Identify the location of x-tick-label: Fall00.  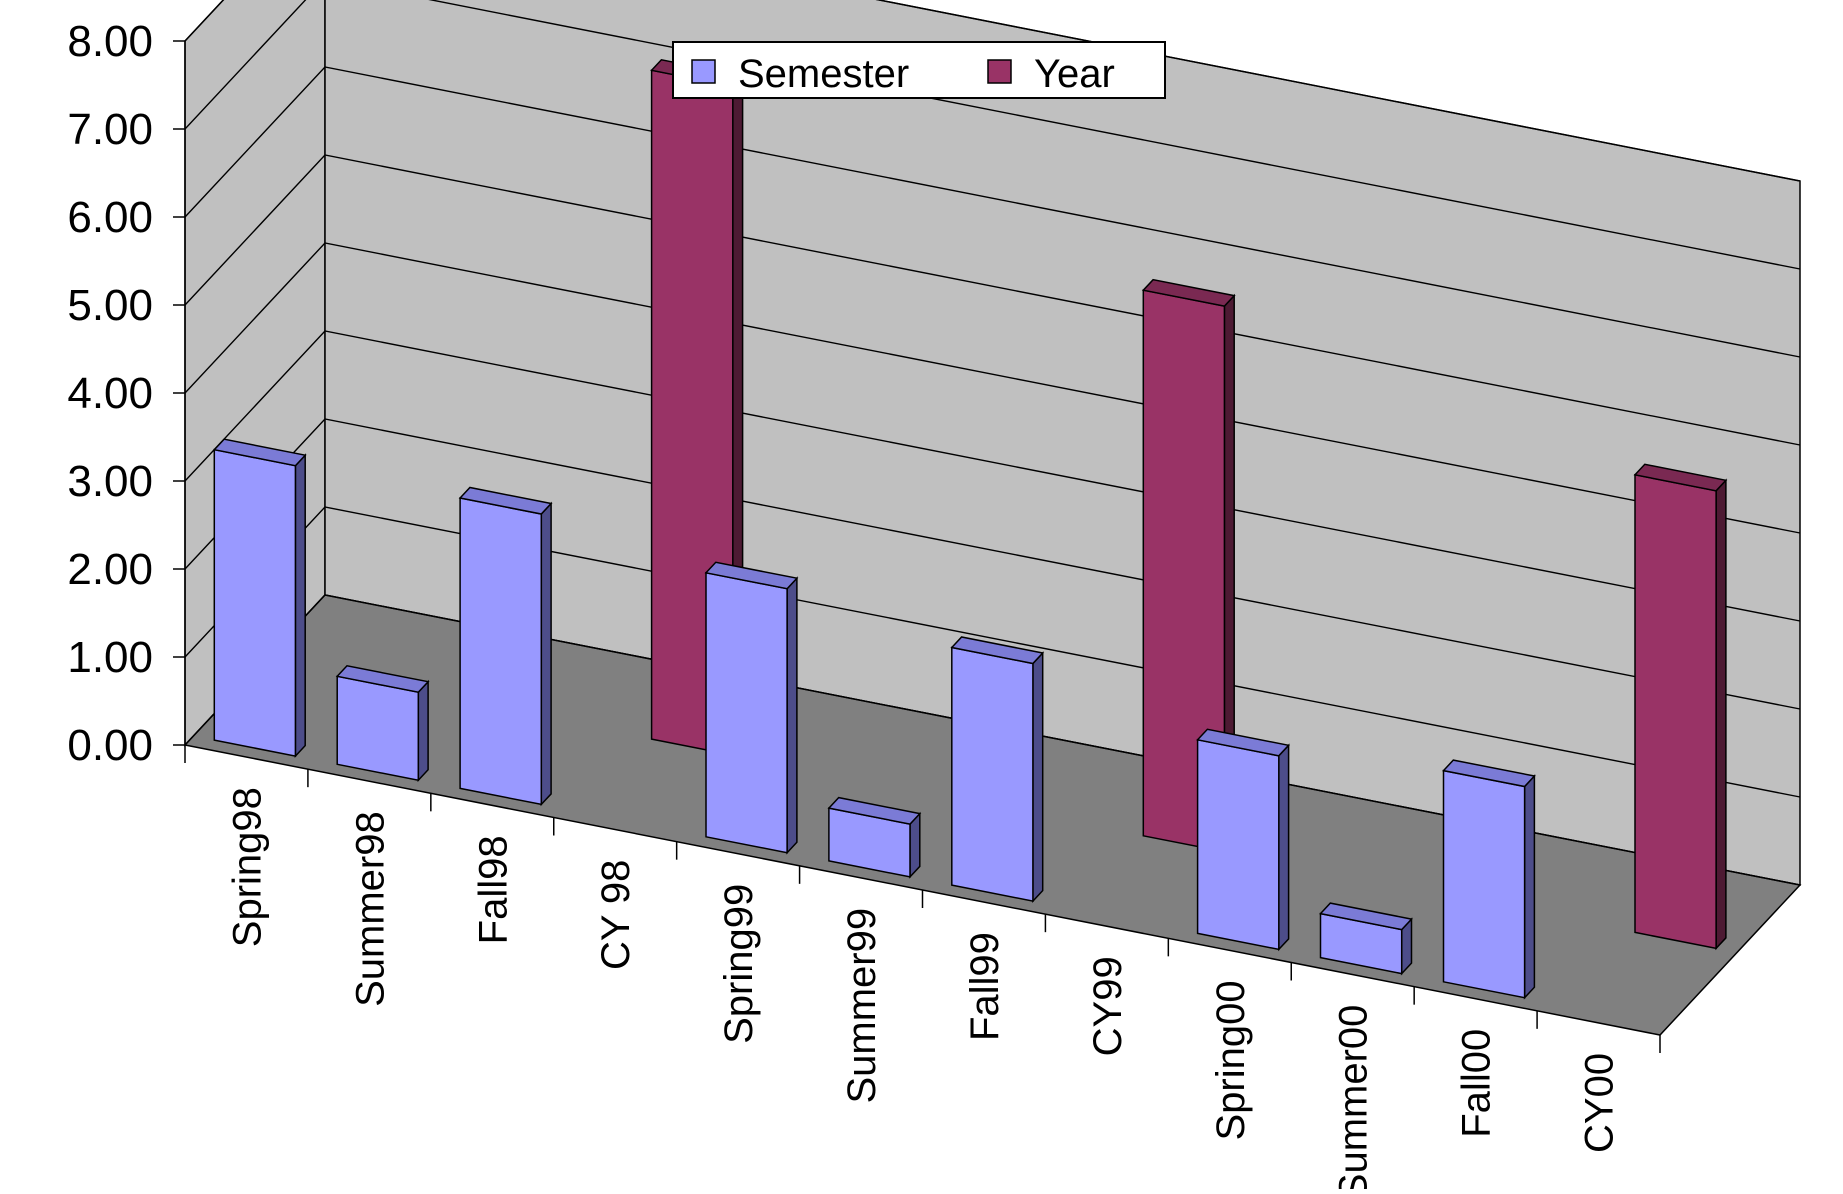
(1477, 1083).